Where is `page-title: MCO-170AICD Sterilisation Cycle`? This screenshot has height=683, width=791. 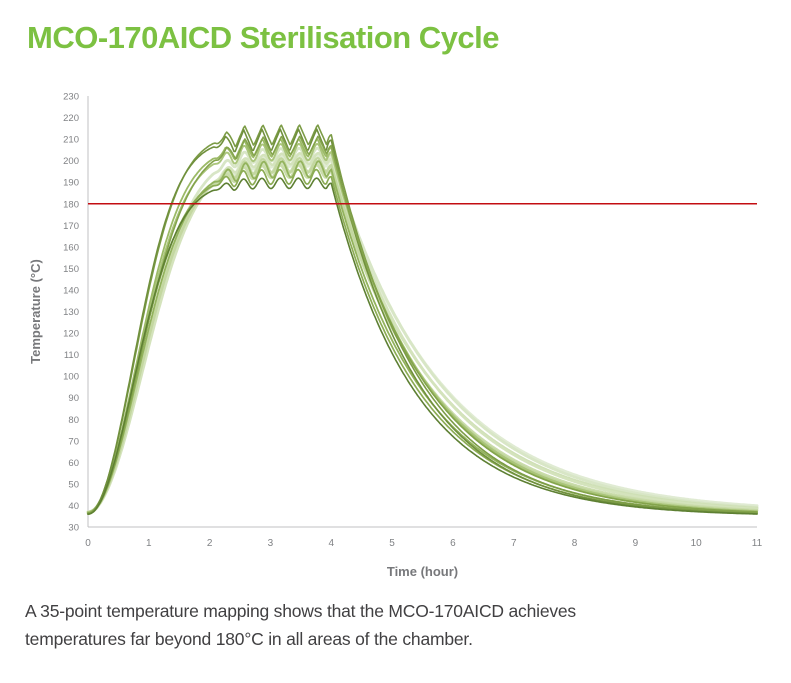
page-title: MCO-170AICD Sterilisation Cycle is located at coordinates (263, 37).